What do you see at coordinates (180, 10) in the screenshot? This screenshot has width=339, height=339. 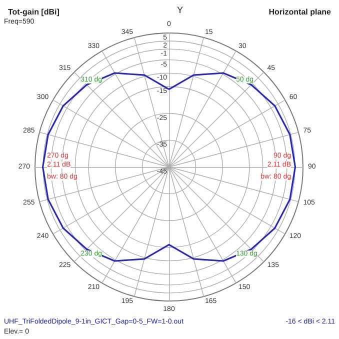 I see `text: Y` at bounding box center [180, 10].